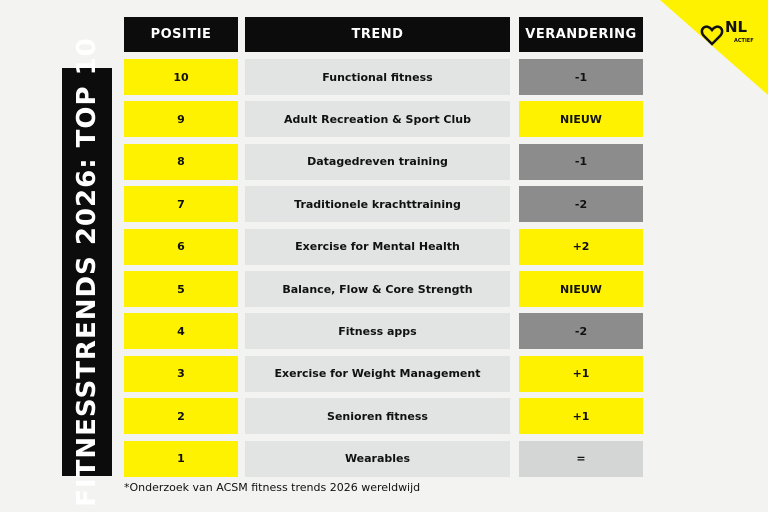 The width and height of the screenshot is (768, 512). What do you see at coordinates (744, 41) in the screenshot?
I see `logo-subtext: ACTIEF` at bounding box center [744, 41].